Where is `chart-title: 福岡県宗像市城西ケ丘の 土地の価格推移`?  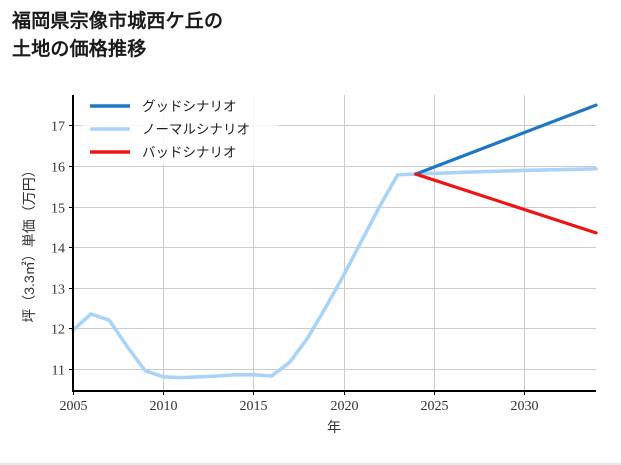
chart-title: 福岡県宗像市城西ケ丘の 土地の価格推移 is located at coordinates (118, 35).